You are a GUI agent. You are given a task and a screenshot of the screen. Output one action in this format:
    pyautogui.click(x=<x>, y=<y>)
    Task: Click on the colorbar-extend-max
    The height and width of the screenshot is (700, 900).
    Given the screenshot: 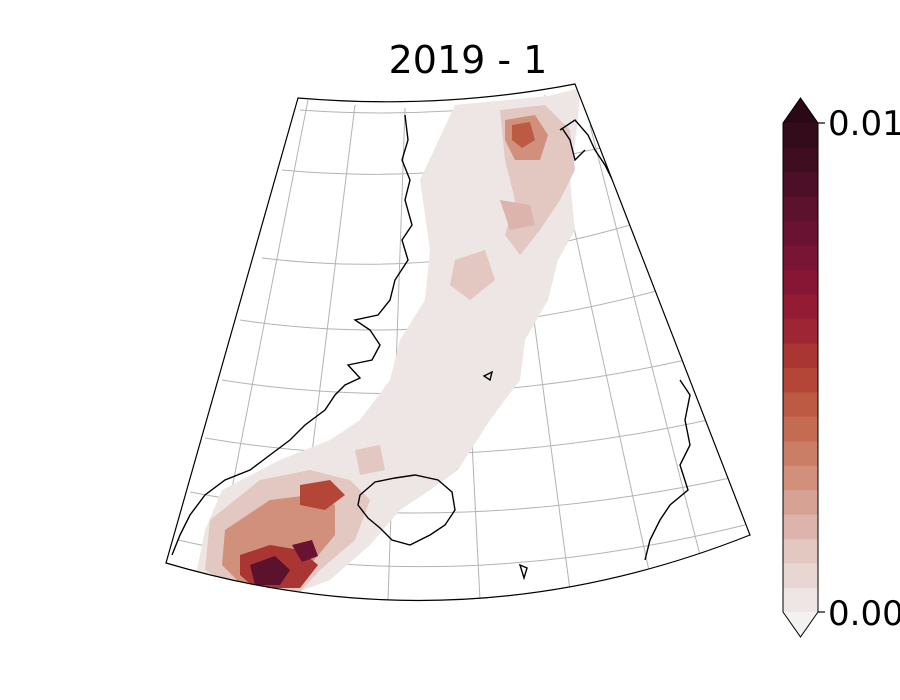 What is the action you would take?
    pyautogui.click(x=800, y=110)
    